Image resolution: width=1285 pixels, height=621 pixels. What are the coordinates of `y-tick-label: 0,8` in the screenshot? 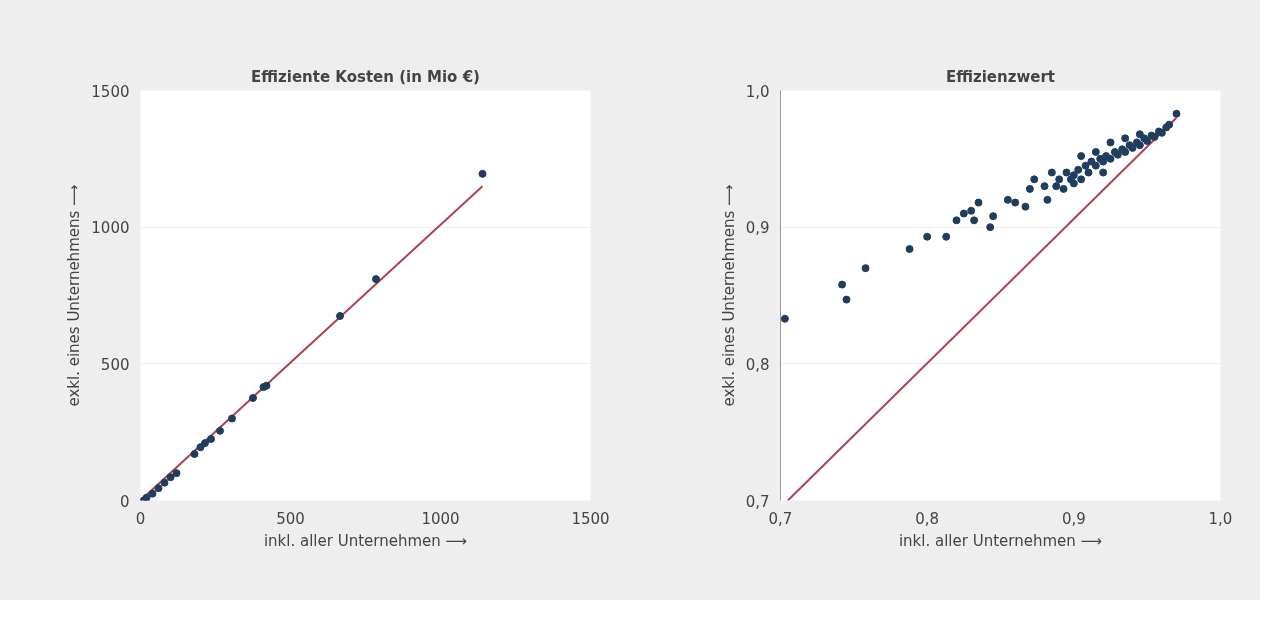 It's located at (757, 364).